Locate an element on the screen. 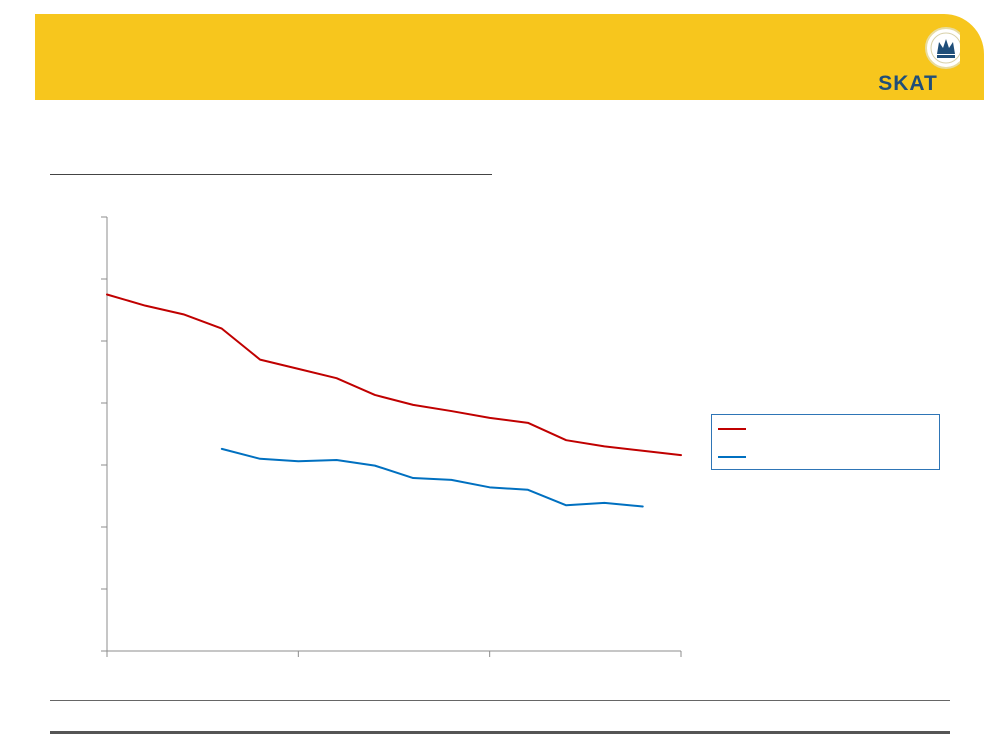 This screenshot has height=750, width=1000. logo-text: SKAT is located at coordinates (908, 83).